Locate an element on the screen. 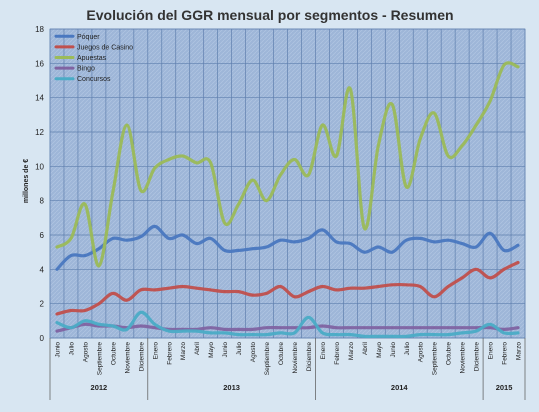 The image size is (539, 412). x-tick-label: Julio is located at coordinates (239, 349).